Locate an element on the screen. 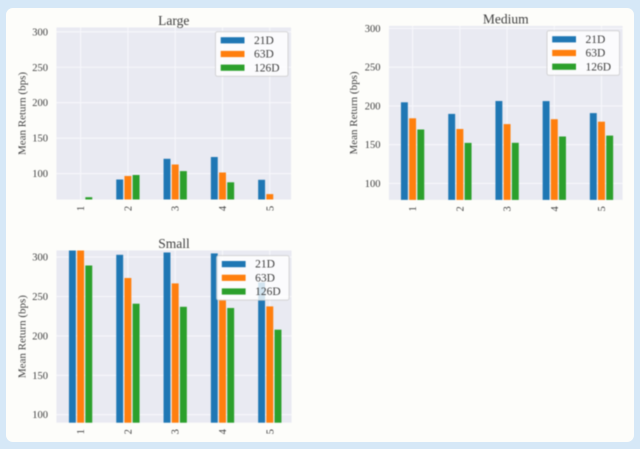 The height and width of the screenshot is (449, 640). svg-text: Large is located at coordinates (173, 20).